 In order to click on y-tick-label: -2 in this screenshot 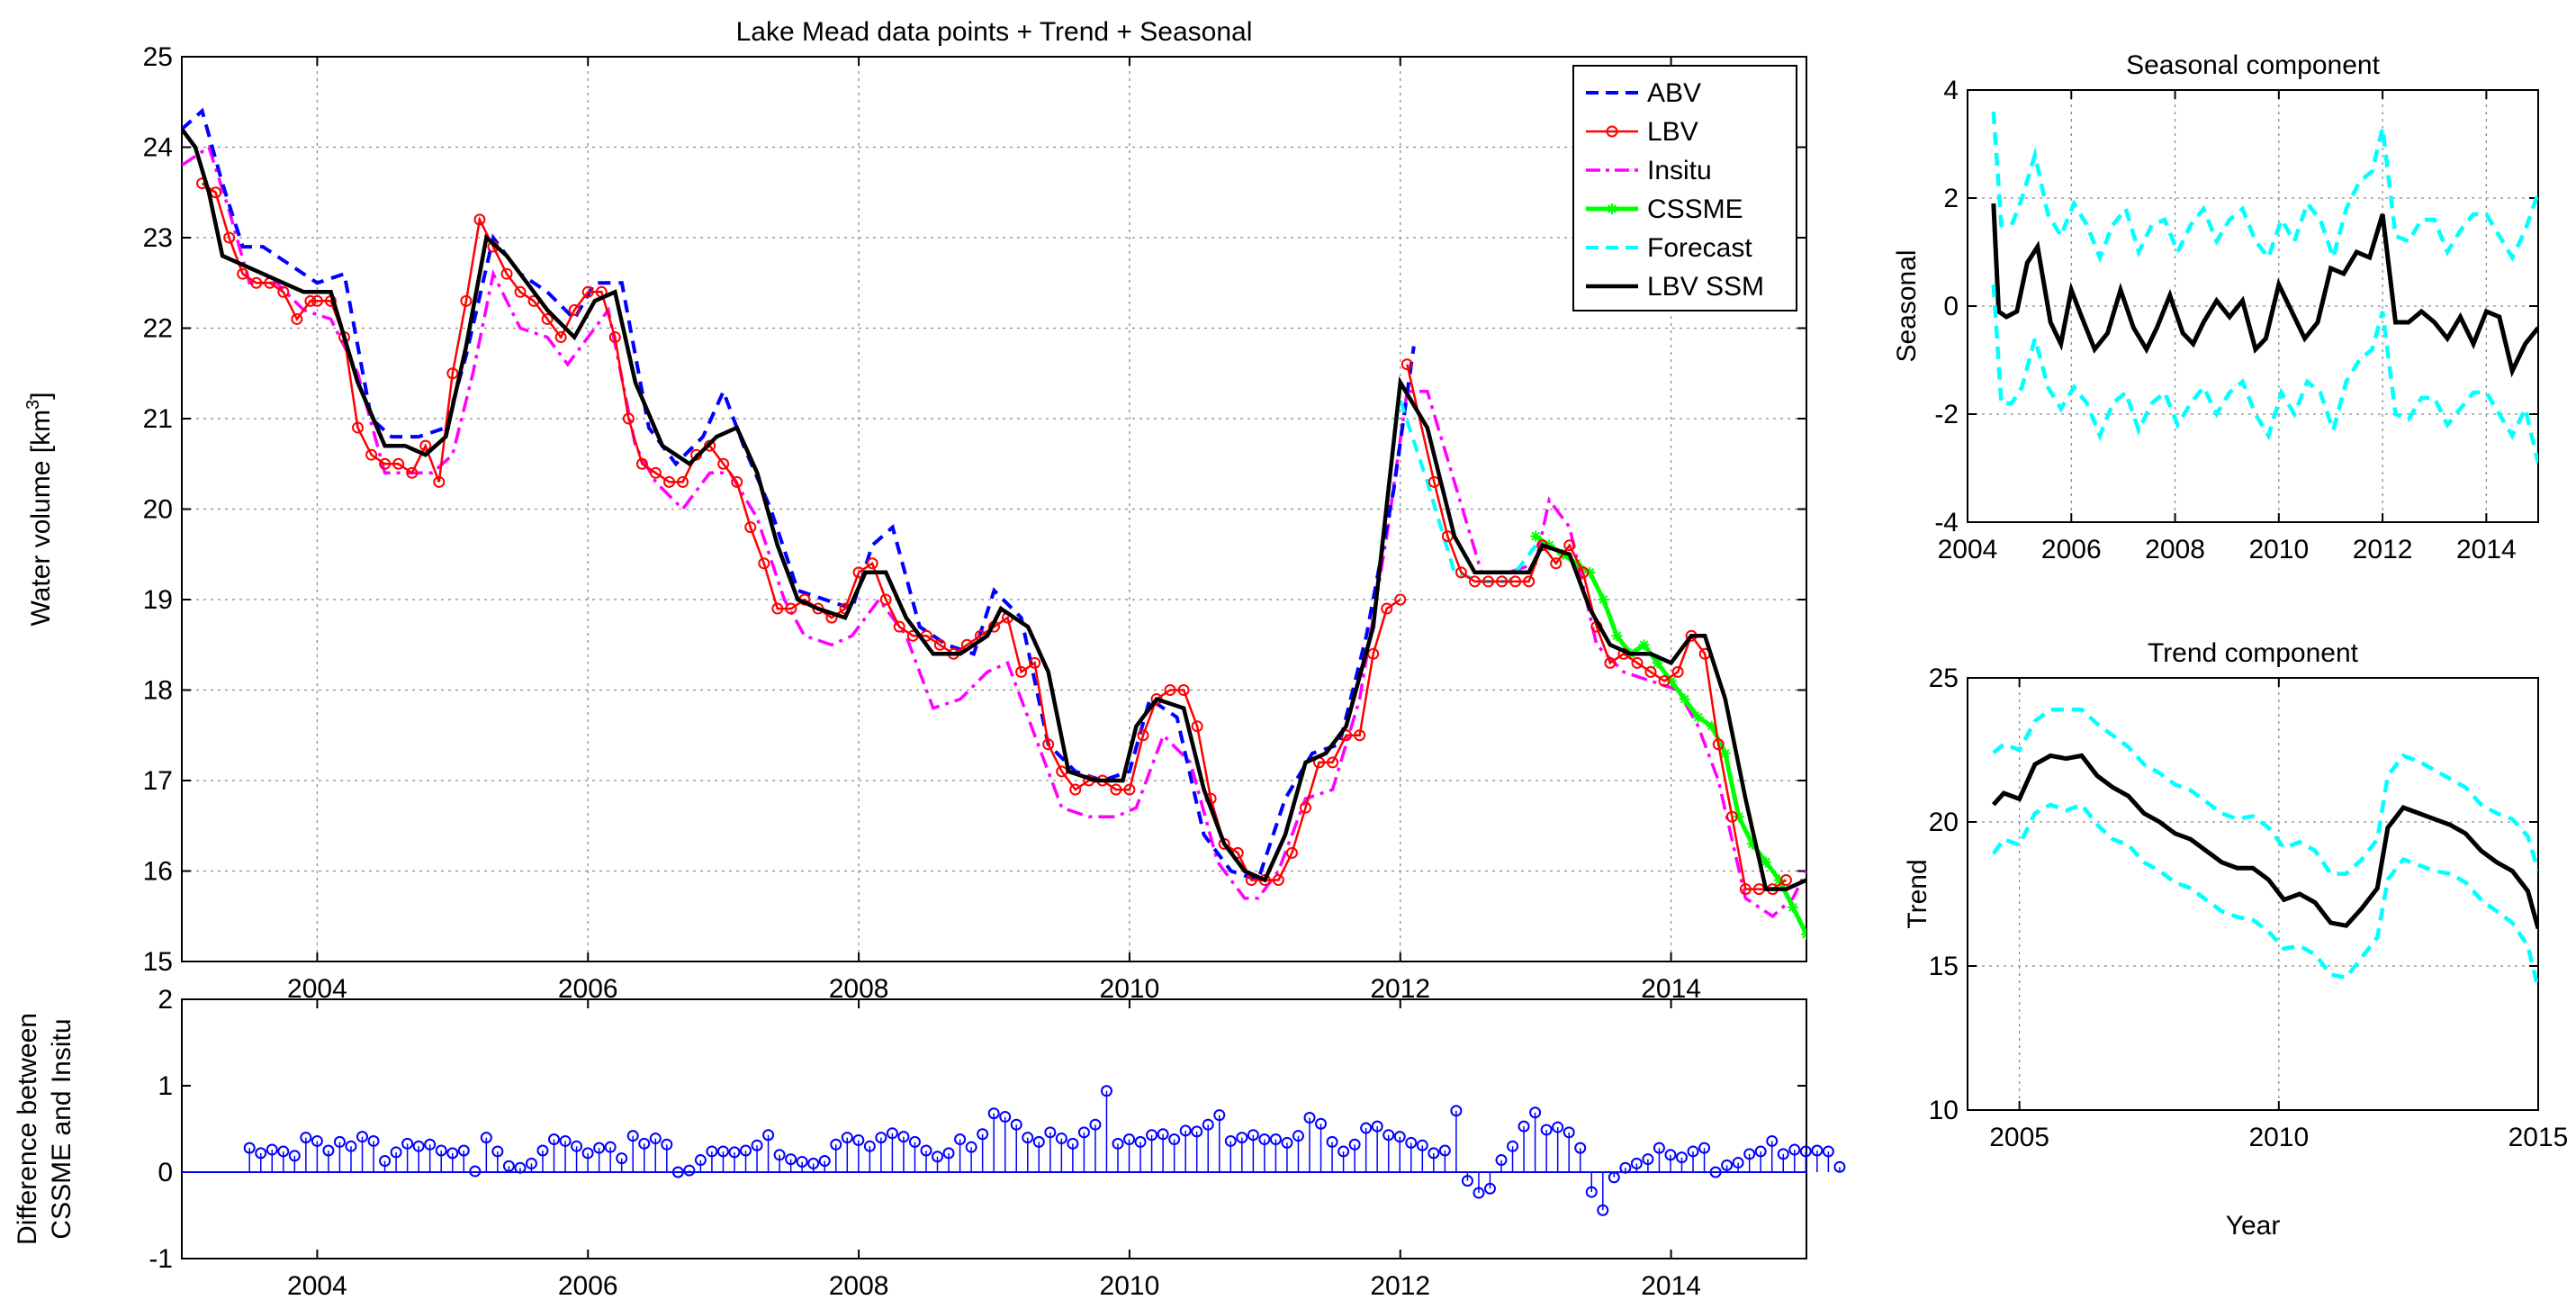, I will do `click(1946, 414)`.